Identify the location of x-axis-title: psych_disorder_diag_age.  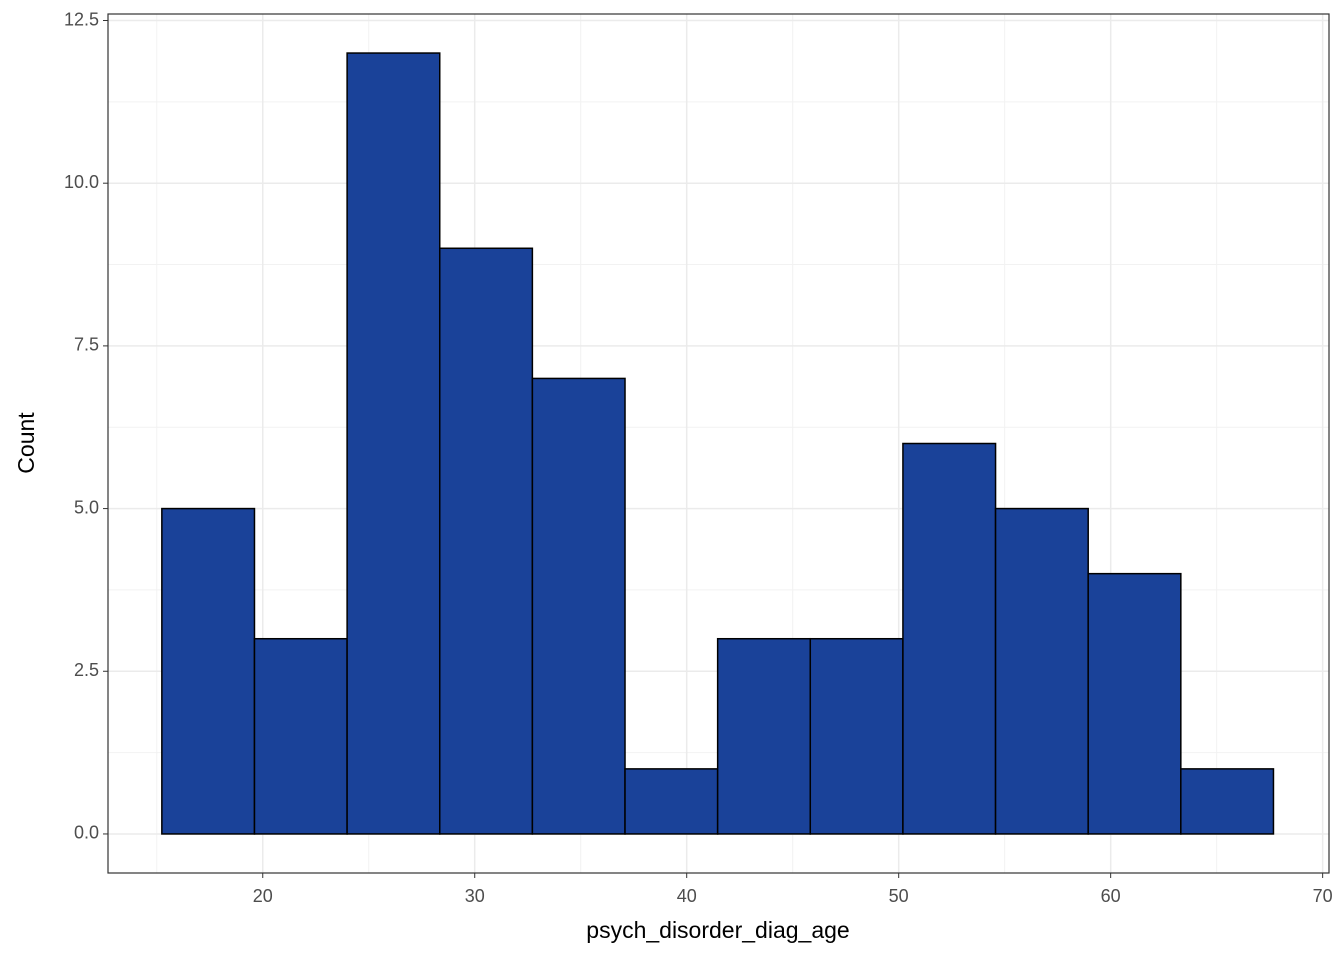
(717, 930).